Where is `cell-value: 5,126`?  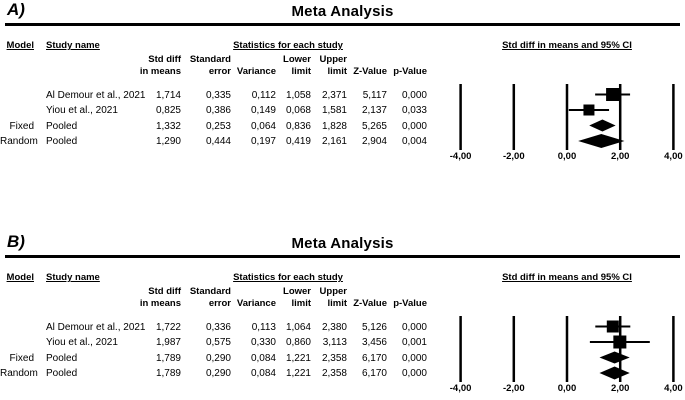 cell-value: 5,126 is located at coordinates (374, 327).